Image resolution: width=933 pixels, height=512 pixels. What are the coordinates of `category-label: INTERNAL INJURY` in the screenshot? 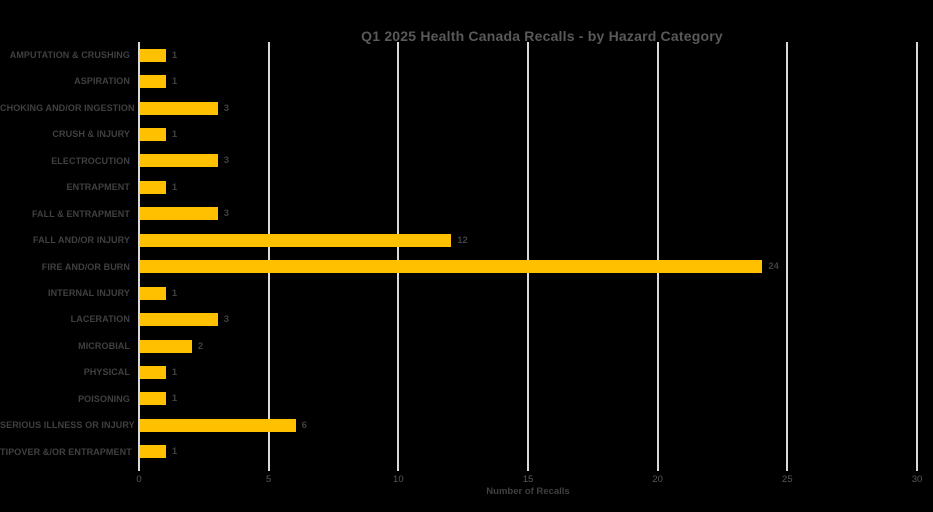 It's located at (88, 292).